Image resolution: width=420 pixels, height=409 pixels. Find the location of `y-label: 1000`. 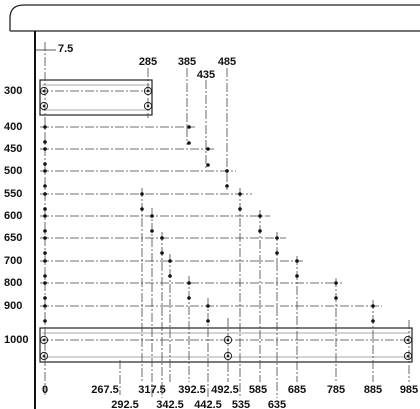

y-label: 1000 is located at coordinates (16, 340).